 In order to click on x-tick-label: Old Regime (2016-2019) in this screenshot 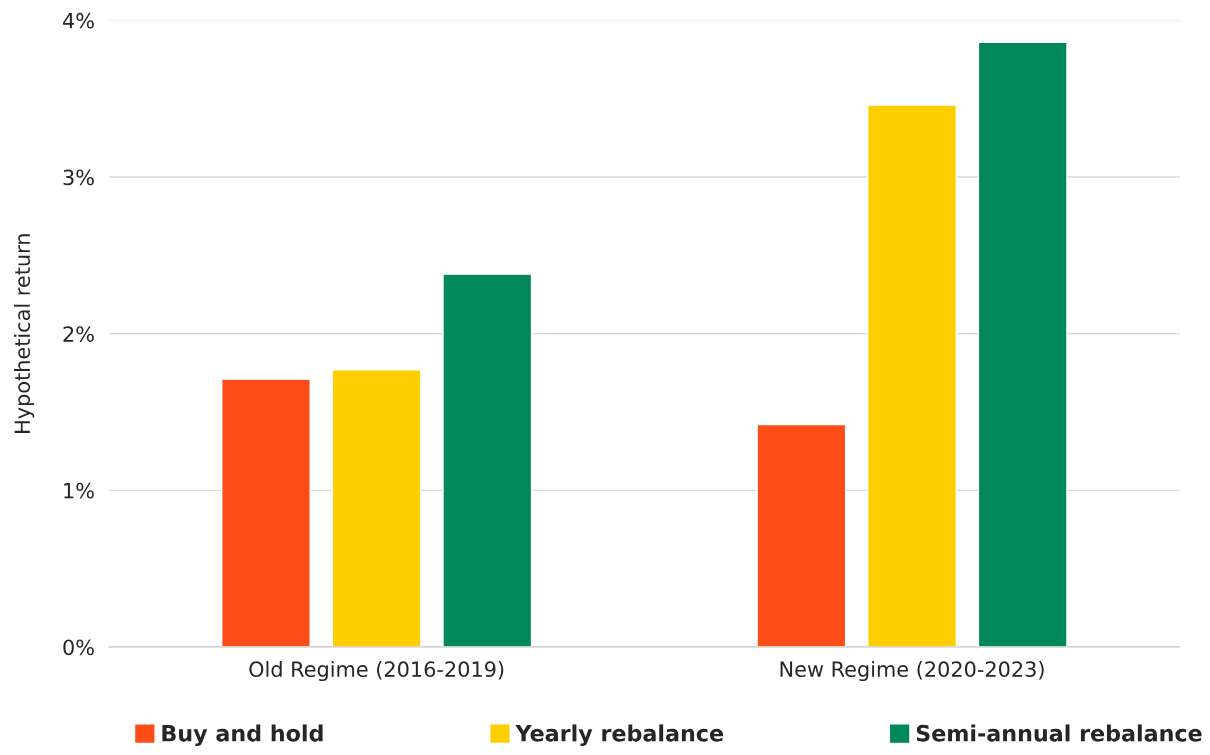, I will do `click(376, 671)`.